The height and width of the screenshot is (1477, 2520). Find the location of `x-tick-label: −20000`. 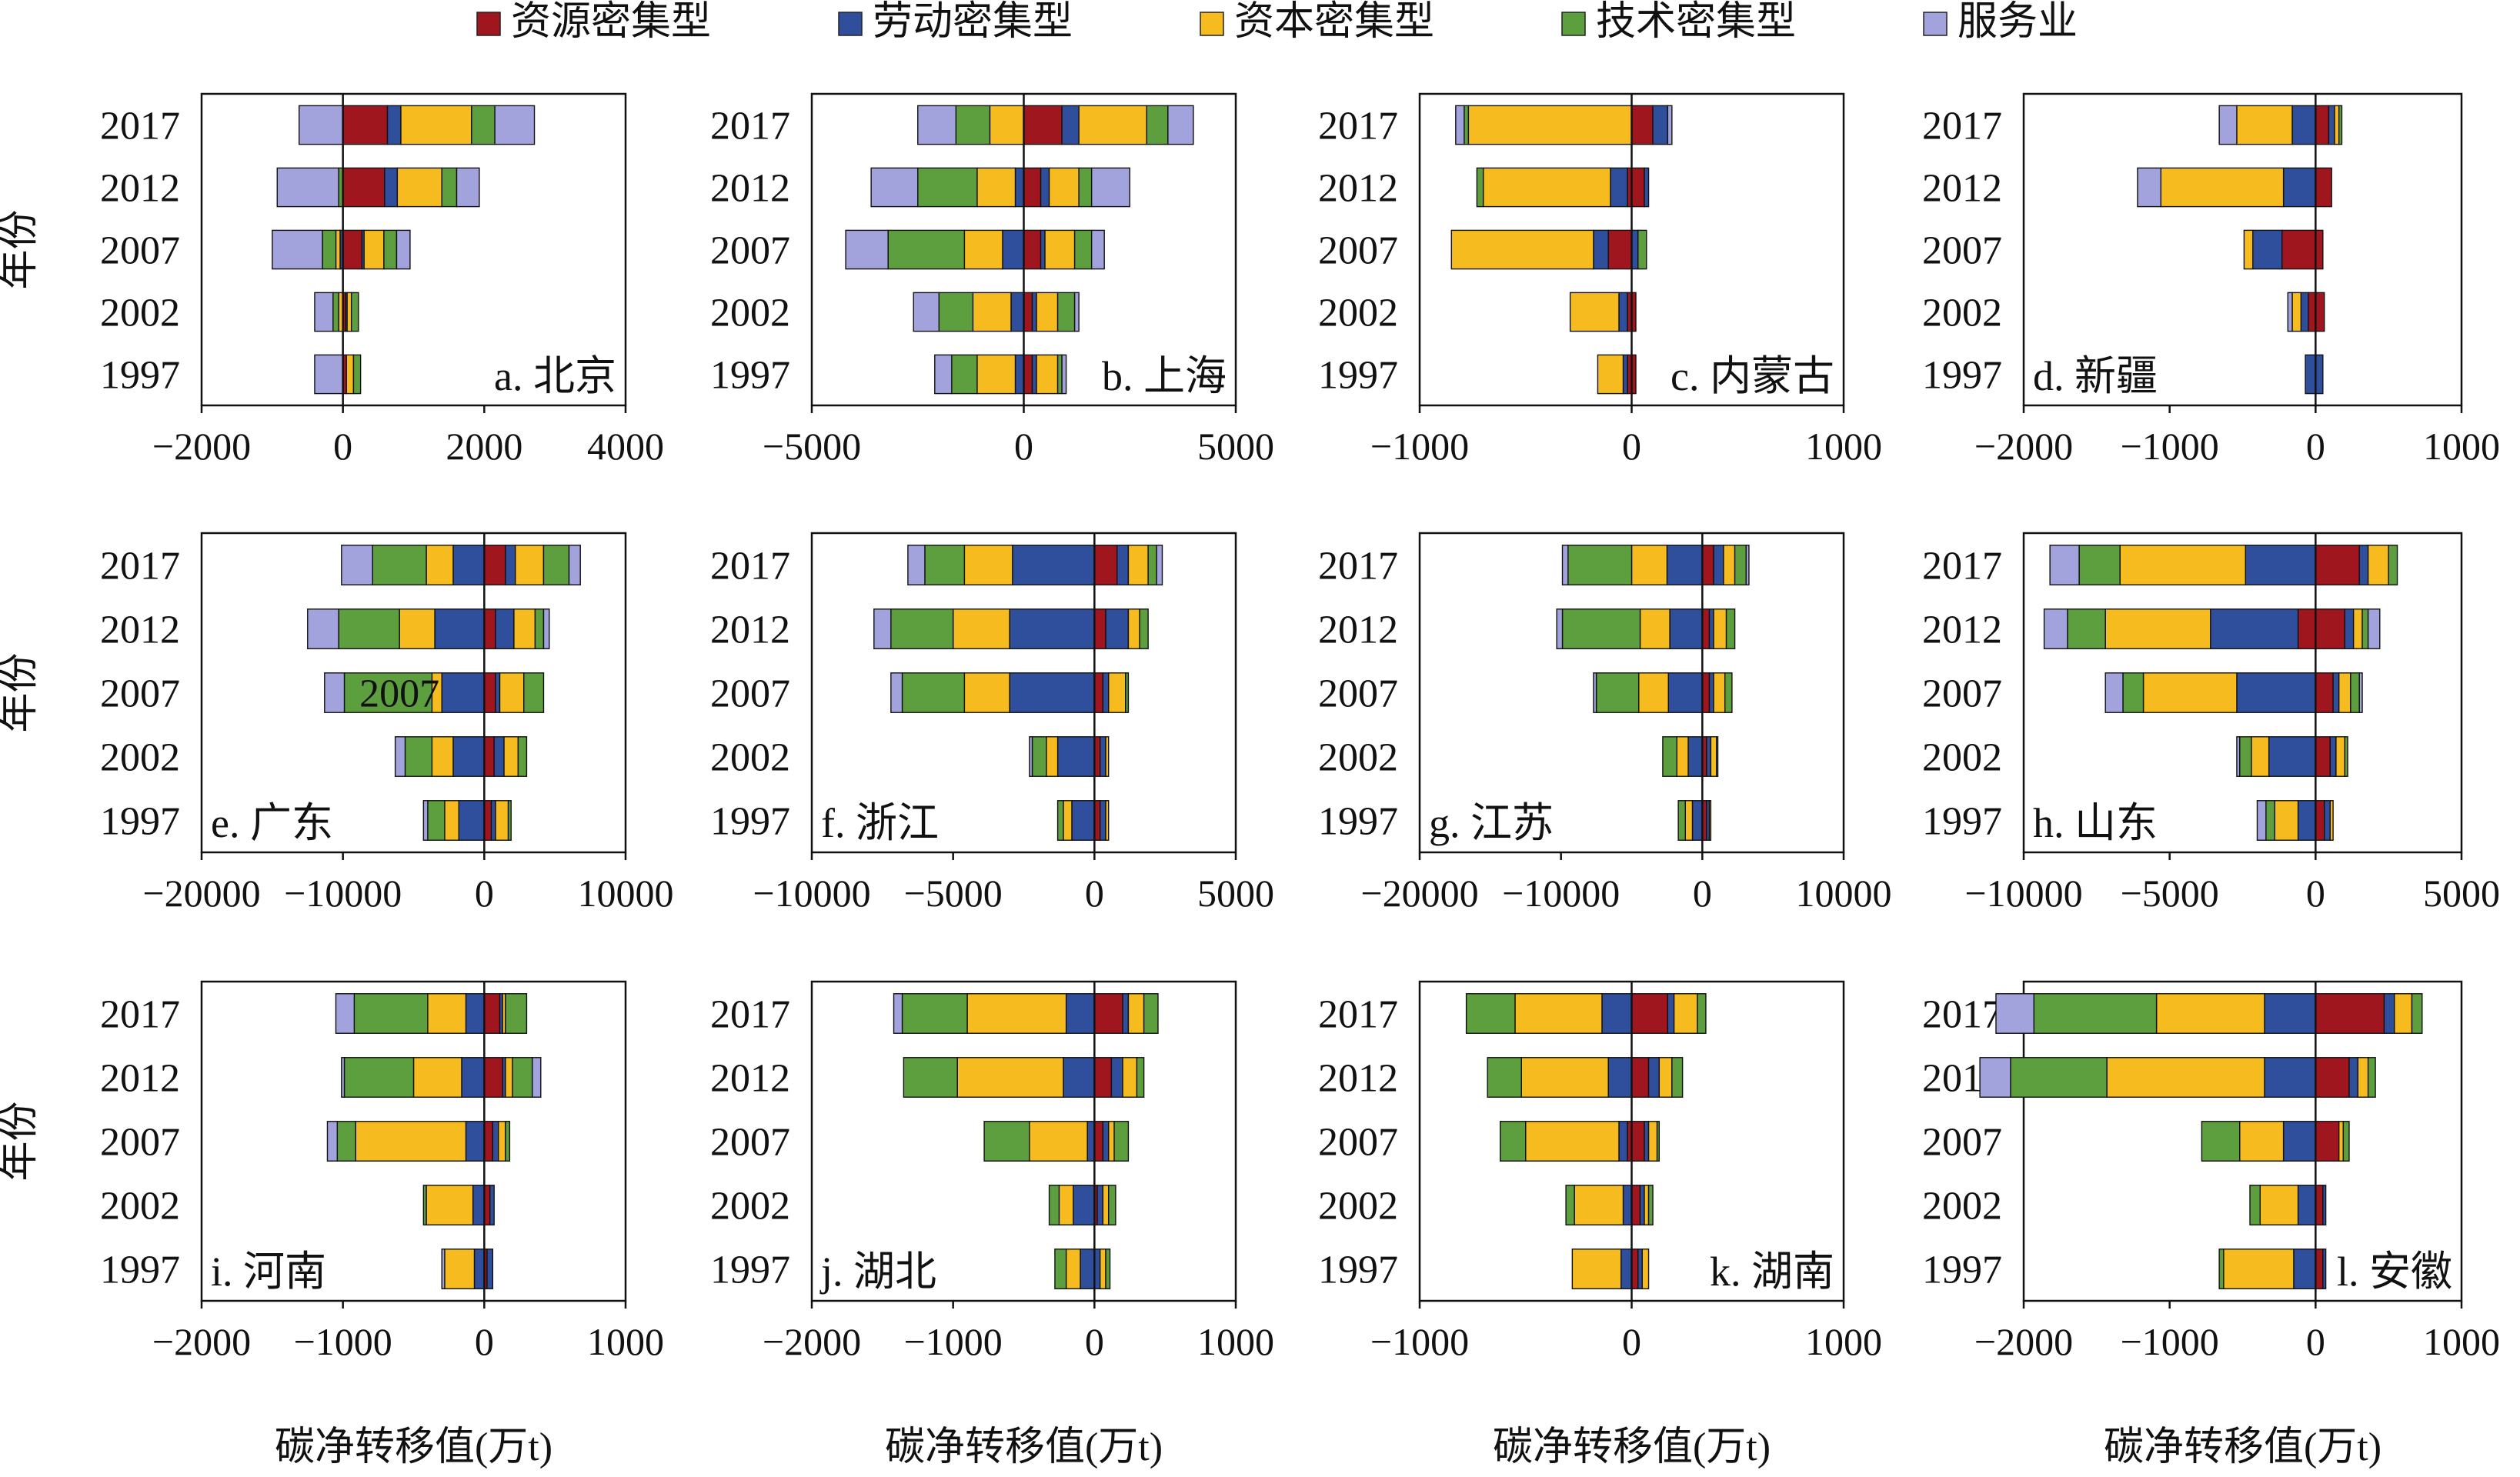

x-tick-label: −20000 is located at coordinates (201, 893).